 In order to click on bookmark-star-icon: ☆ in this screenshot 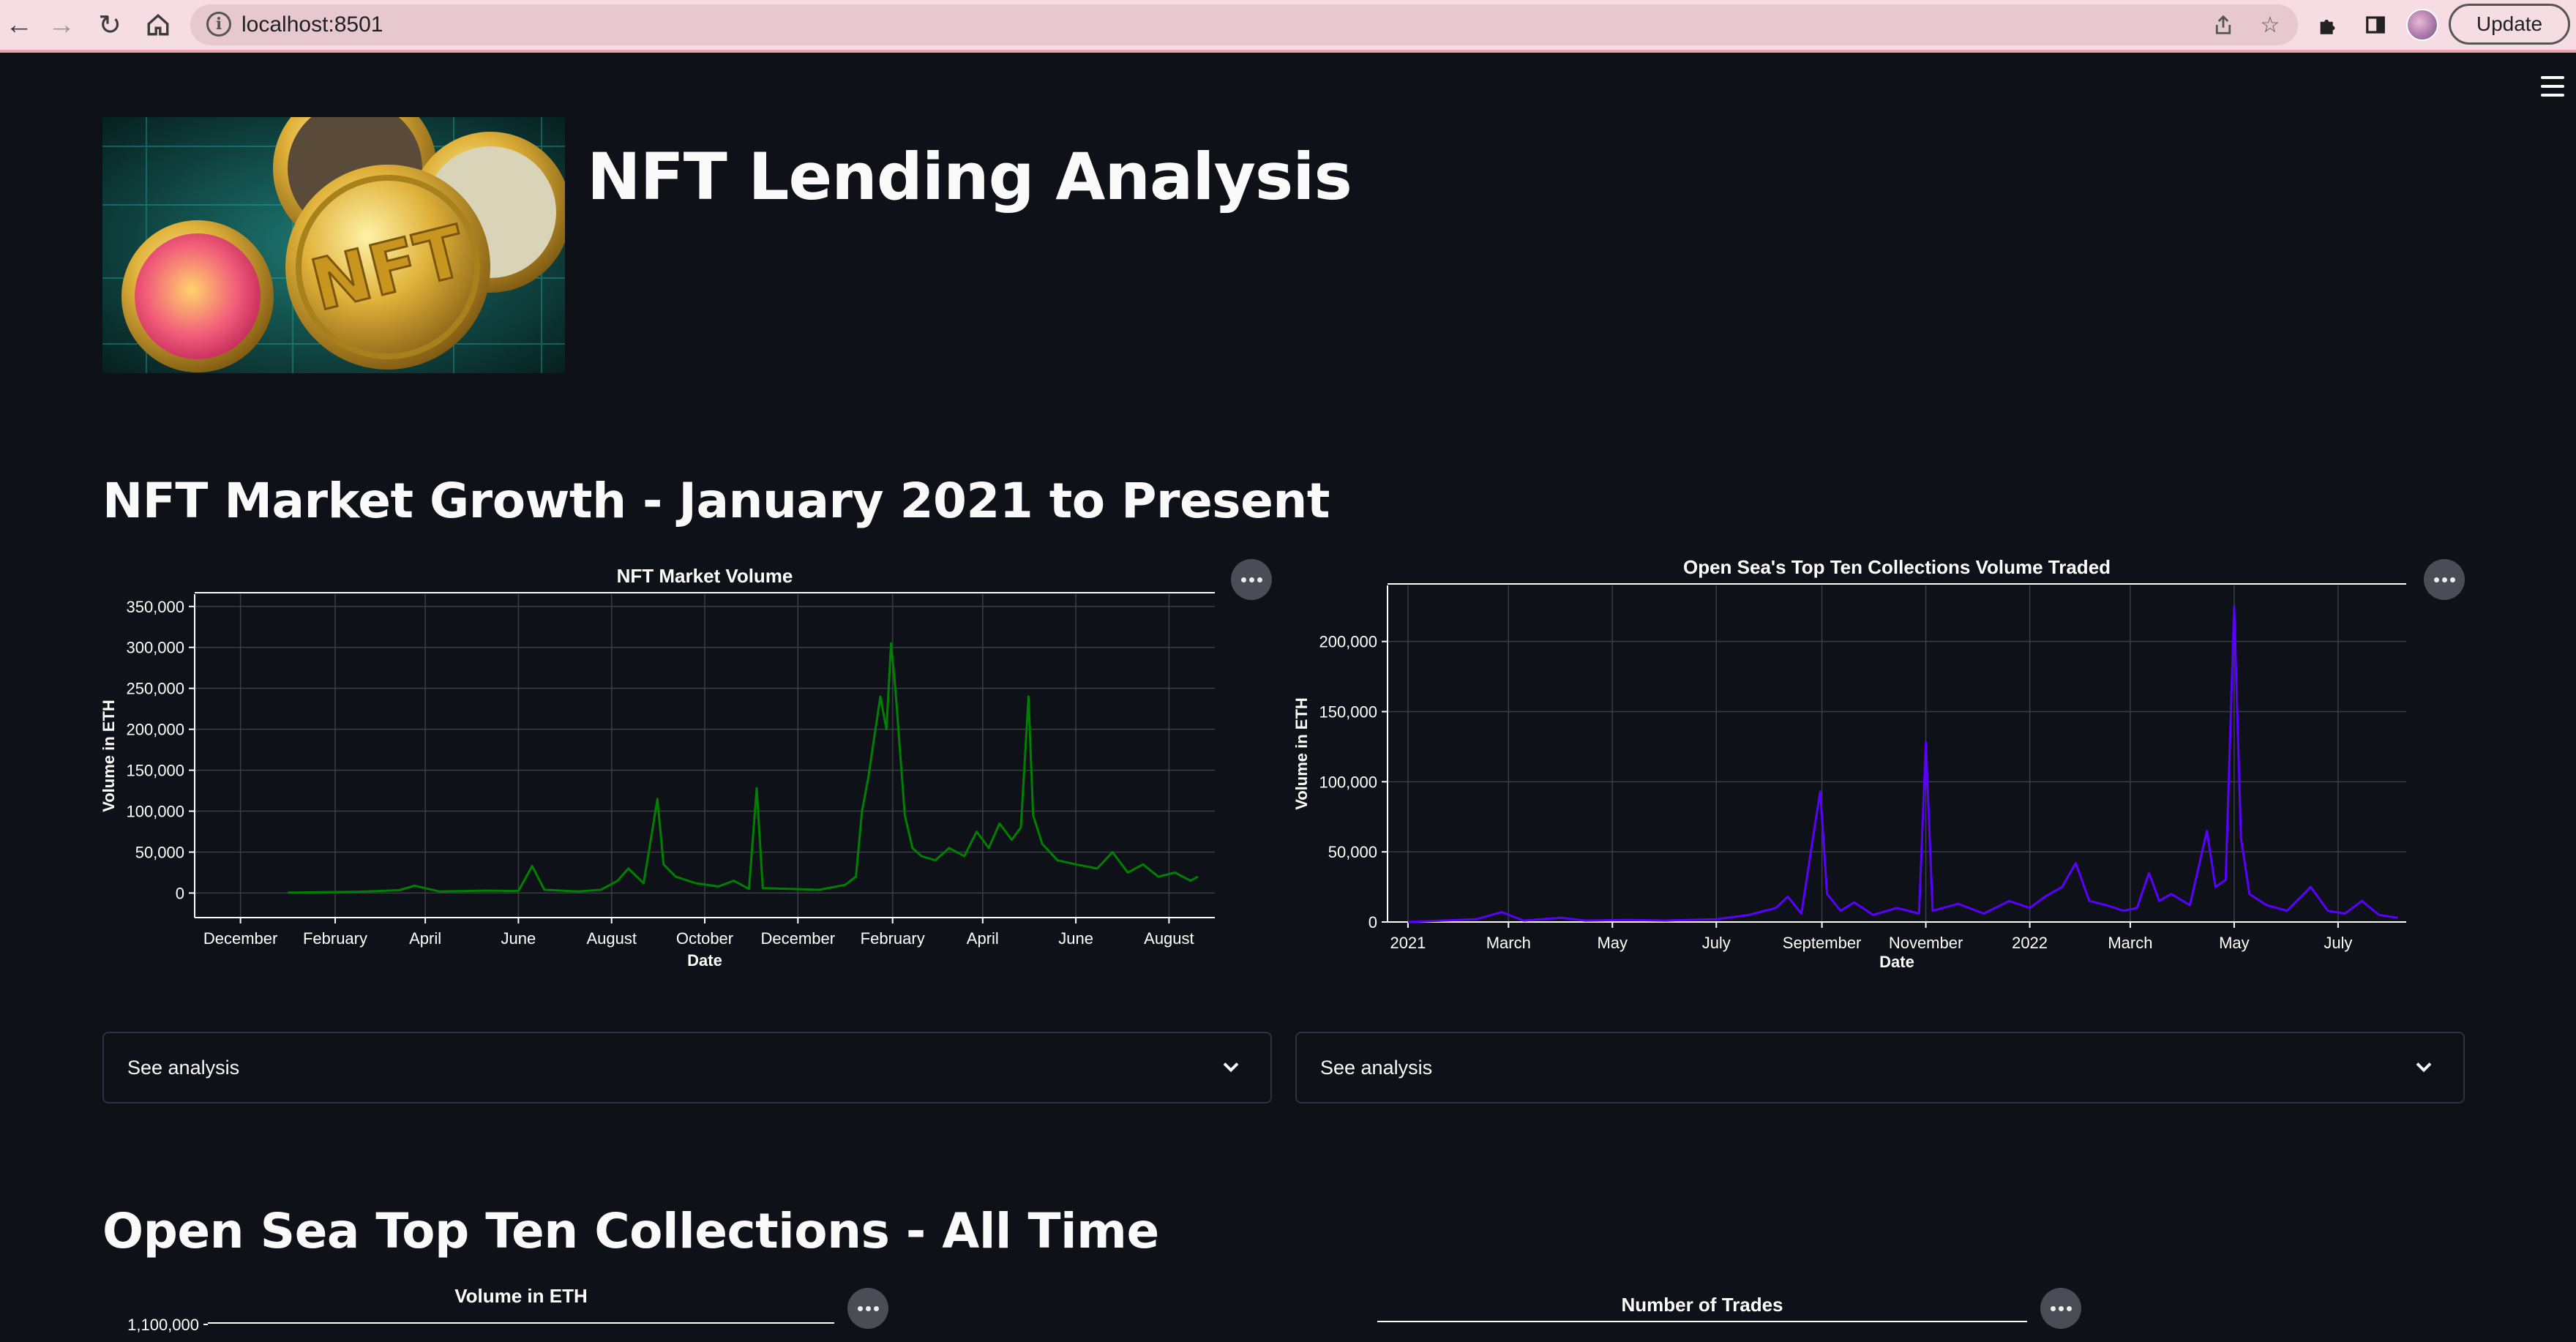, I will do `click(2270, 25)`.